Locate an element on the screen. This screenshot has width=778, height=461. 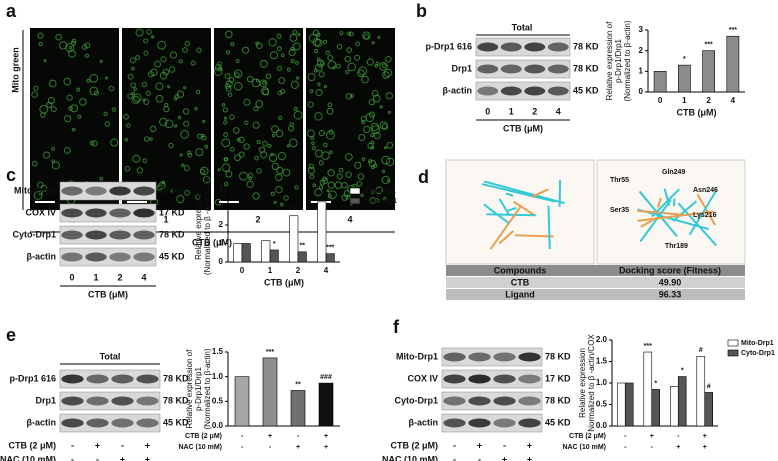
significance: ### is located at coordinates (326, 377).